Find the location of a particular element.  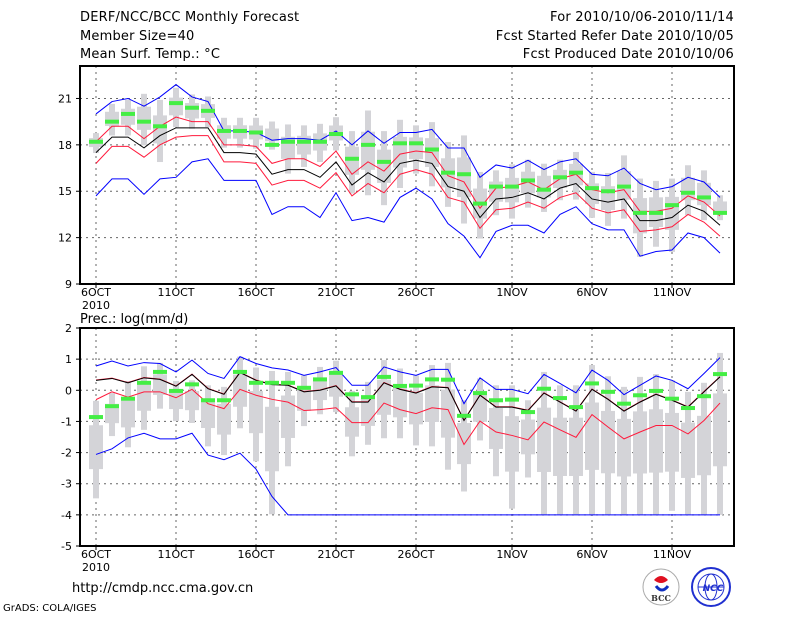

produced-date: Fcst Produced Date 2010/10/06 is located at coordinates (628, 54).